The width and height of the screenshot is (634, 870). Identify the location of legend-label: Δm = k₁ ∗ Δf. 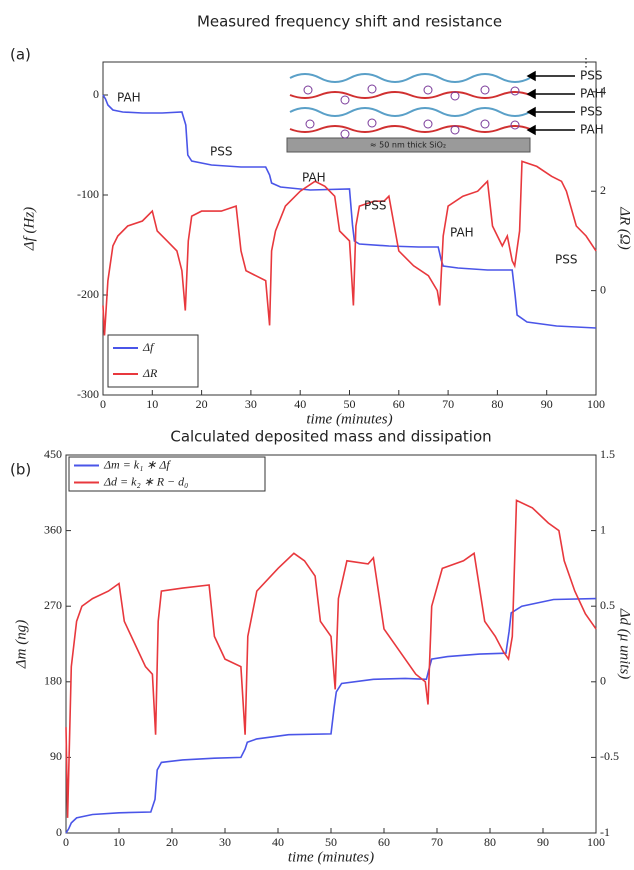
(137, 464).